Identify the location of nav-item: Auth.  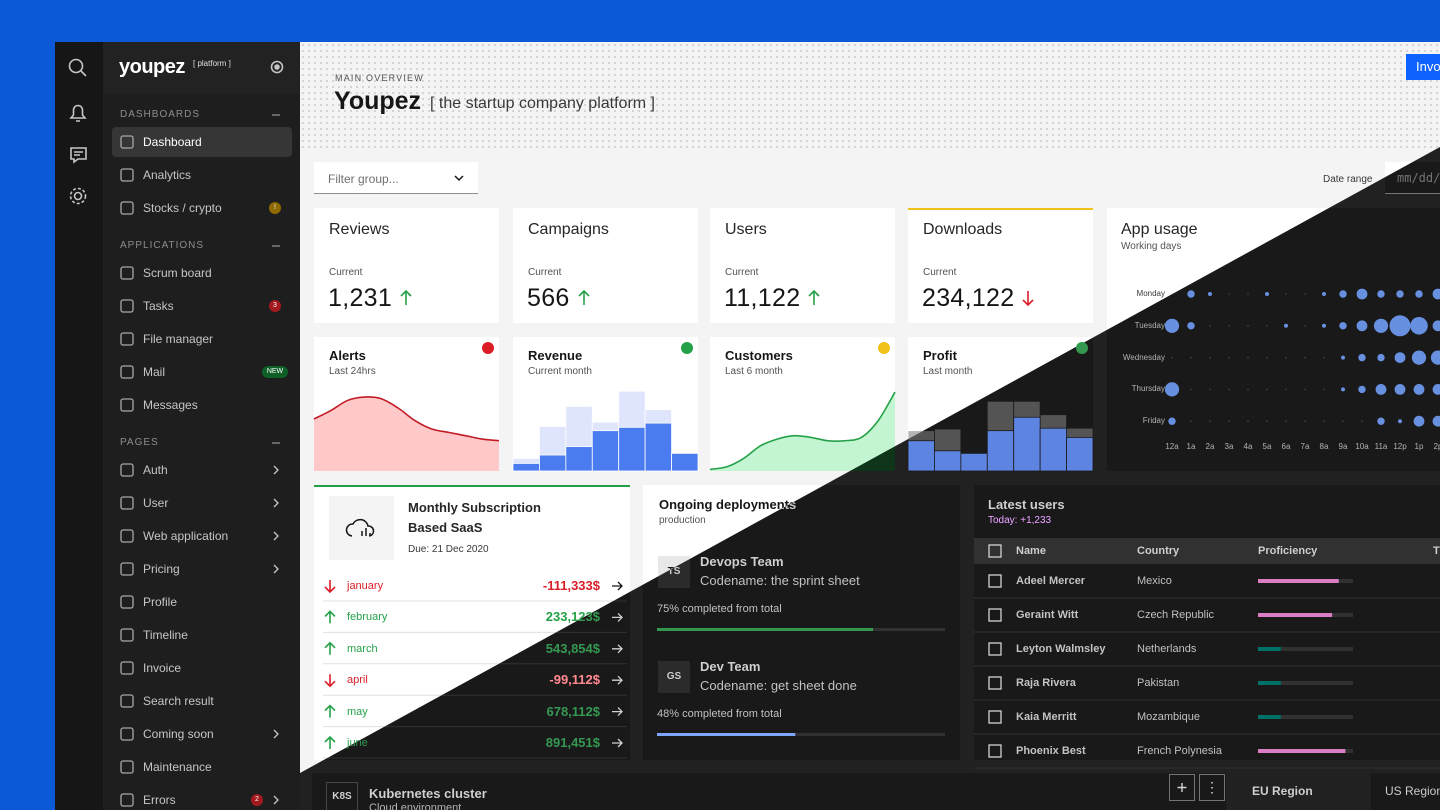
(155, 470).